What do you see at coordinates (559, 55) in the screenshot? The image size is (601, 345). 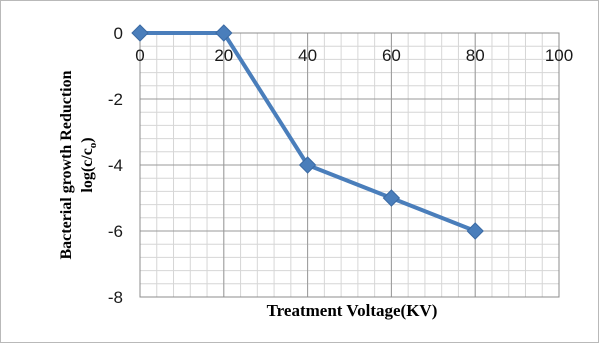 I see `x-tick-label: 100` at bounding box center [559, 55].